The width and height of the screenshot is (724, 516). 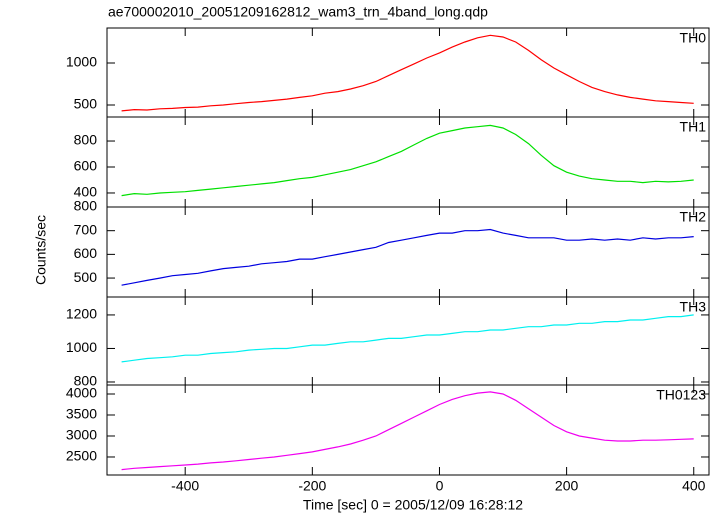 I want to click on x-tick-label: 0, so click(x=440, y=486).